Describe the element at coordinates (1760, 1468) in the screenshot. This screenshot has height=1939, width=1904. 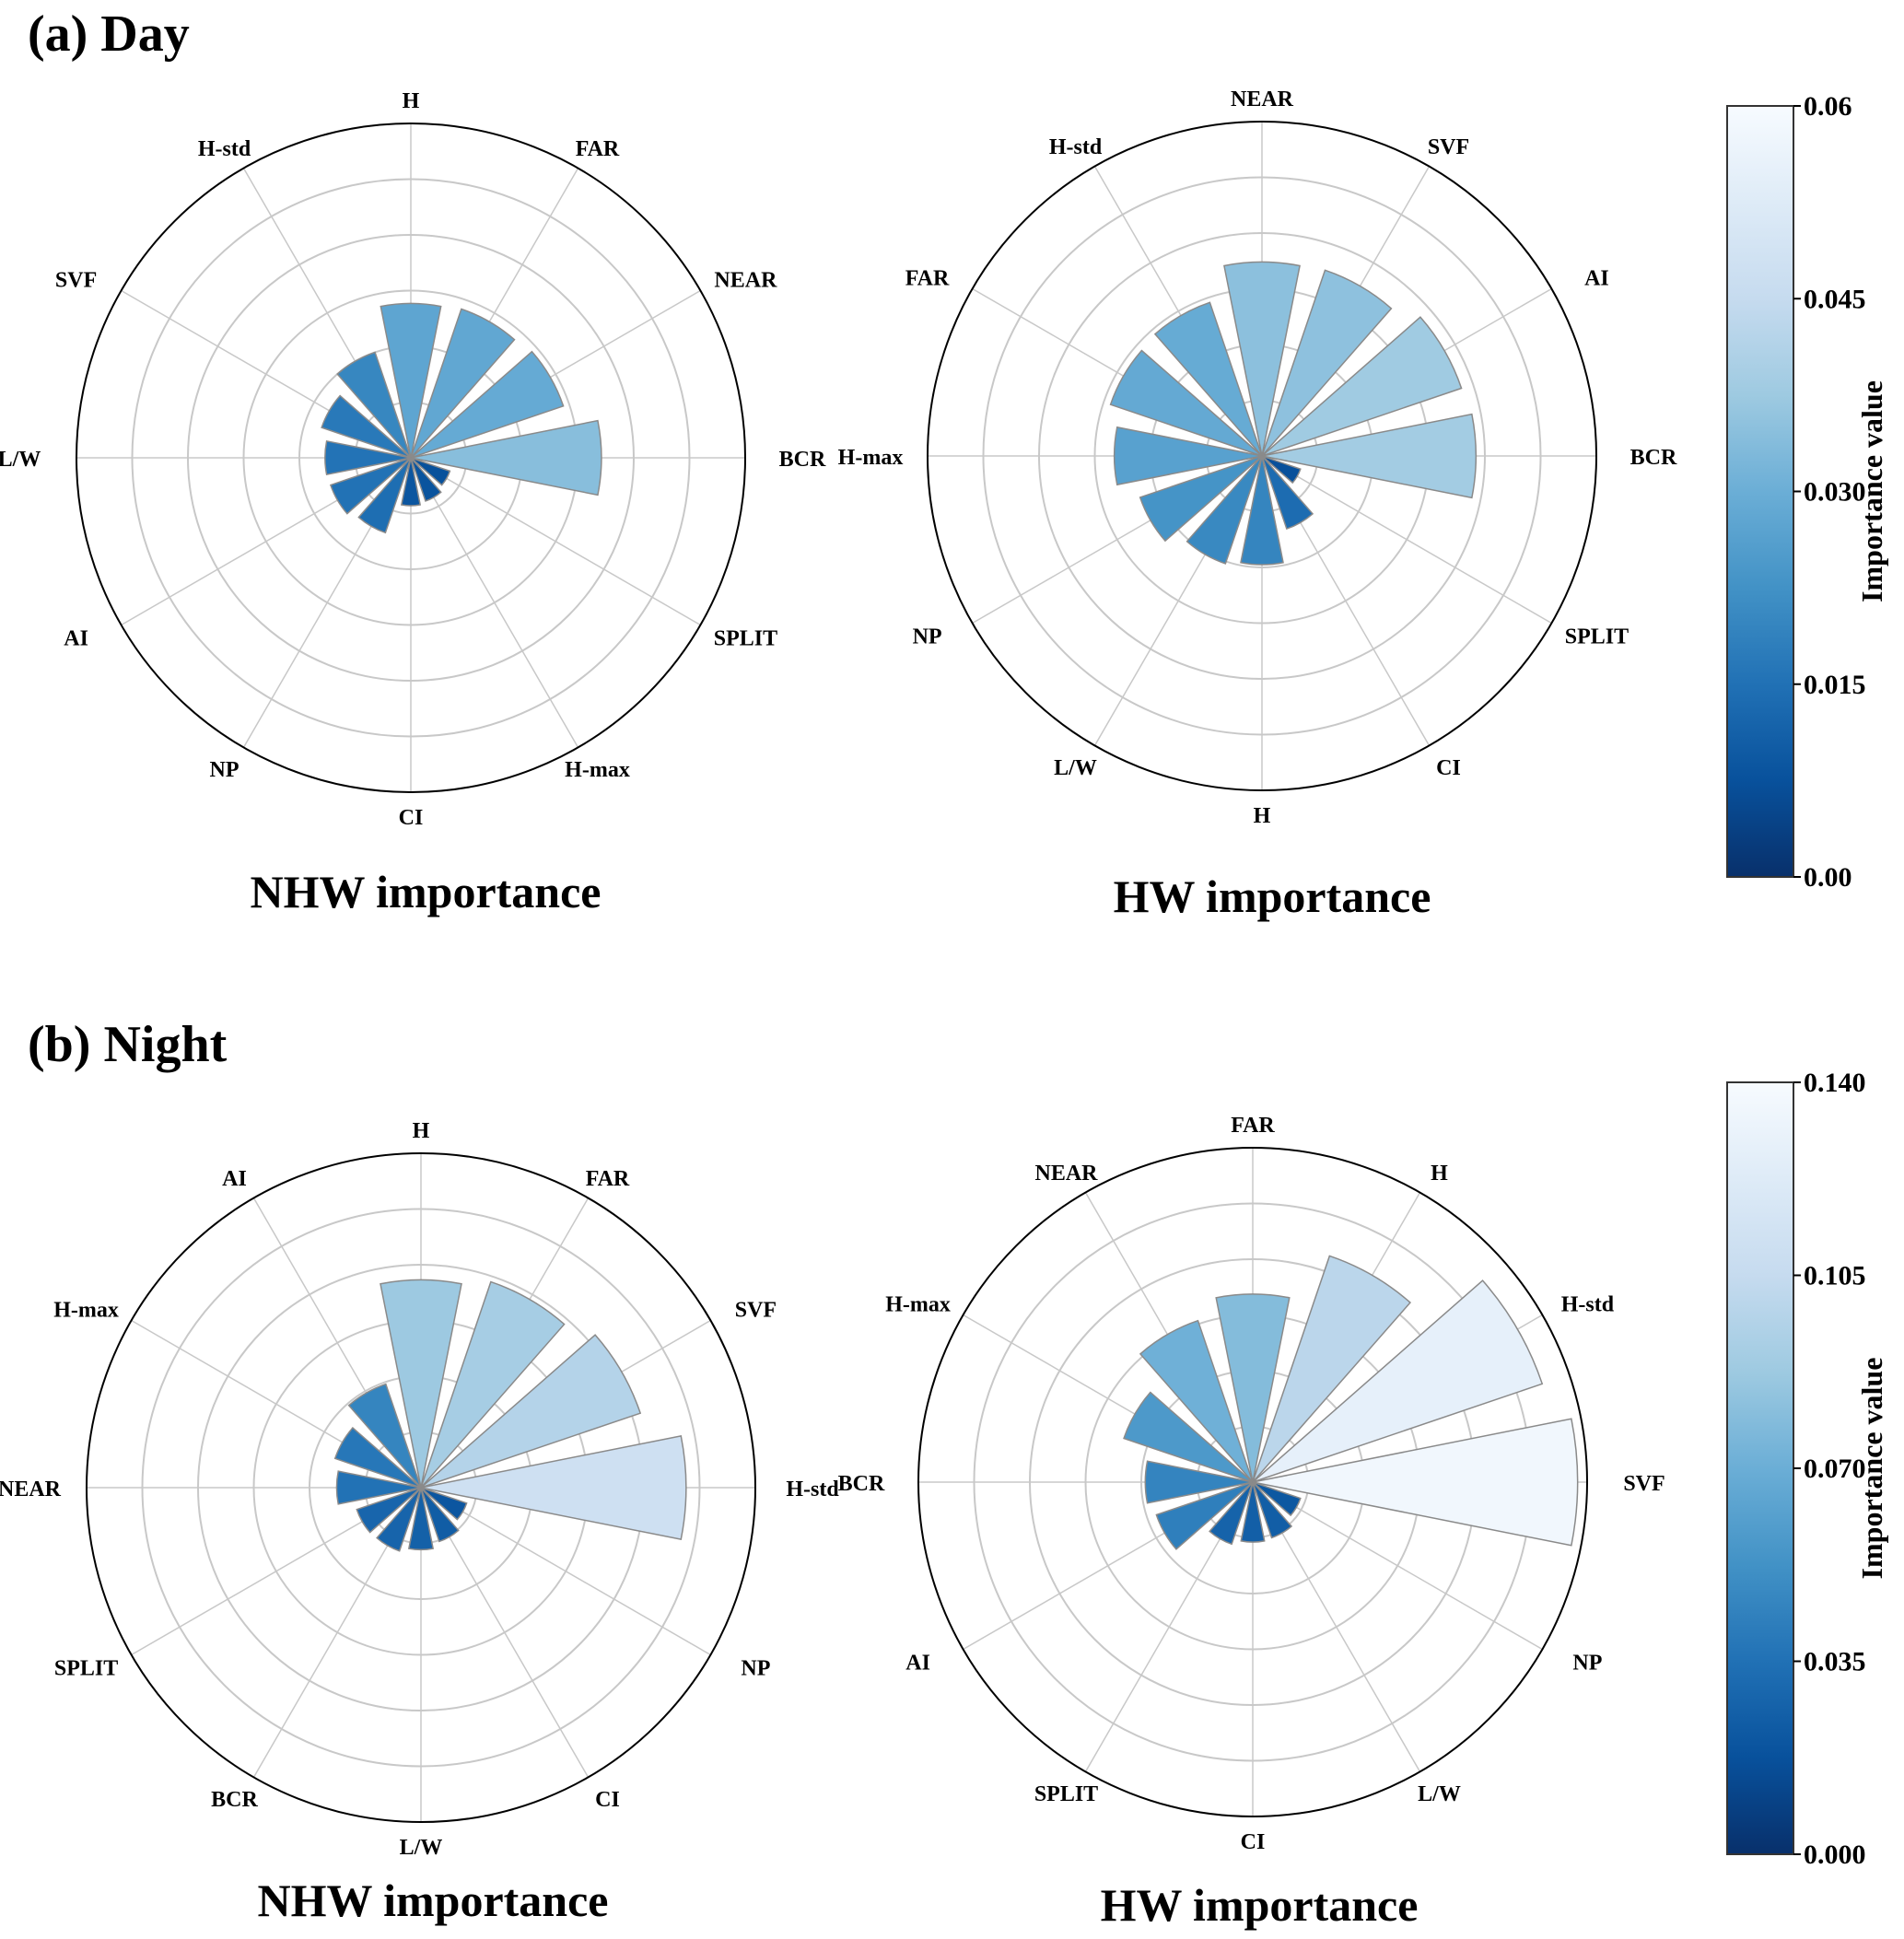
I see `colorbar-gradient` at that location.